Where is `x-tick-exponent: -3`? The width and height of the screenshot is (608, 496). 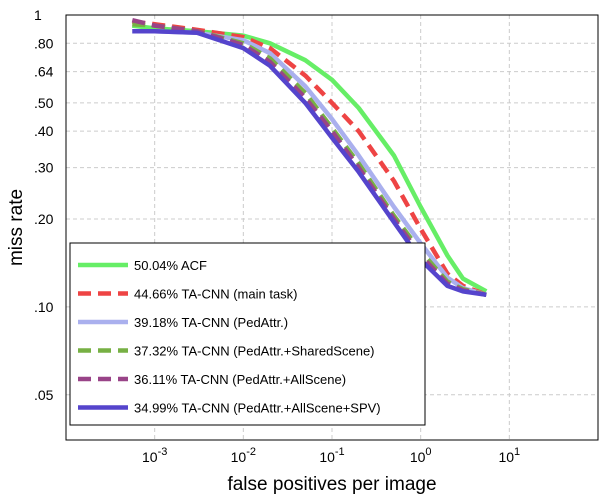
x-tick-exponent: -3 is located at coordinates (163, 452).